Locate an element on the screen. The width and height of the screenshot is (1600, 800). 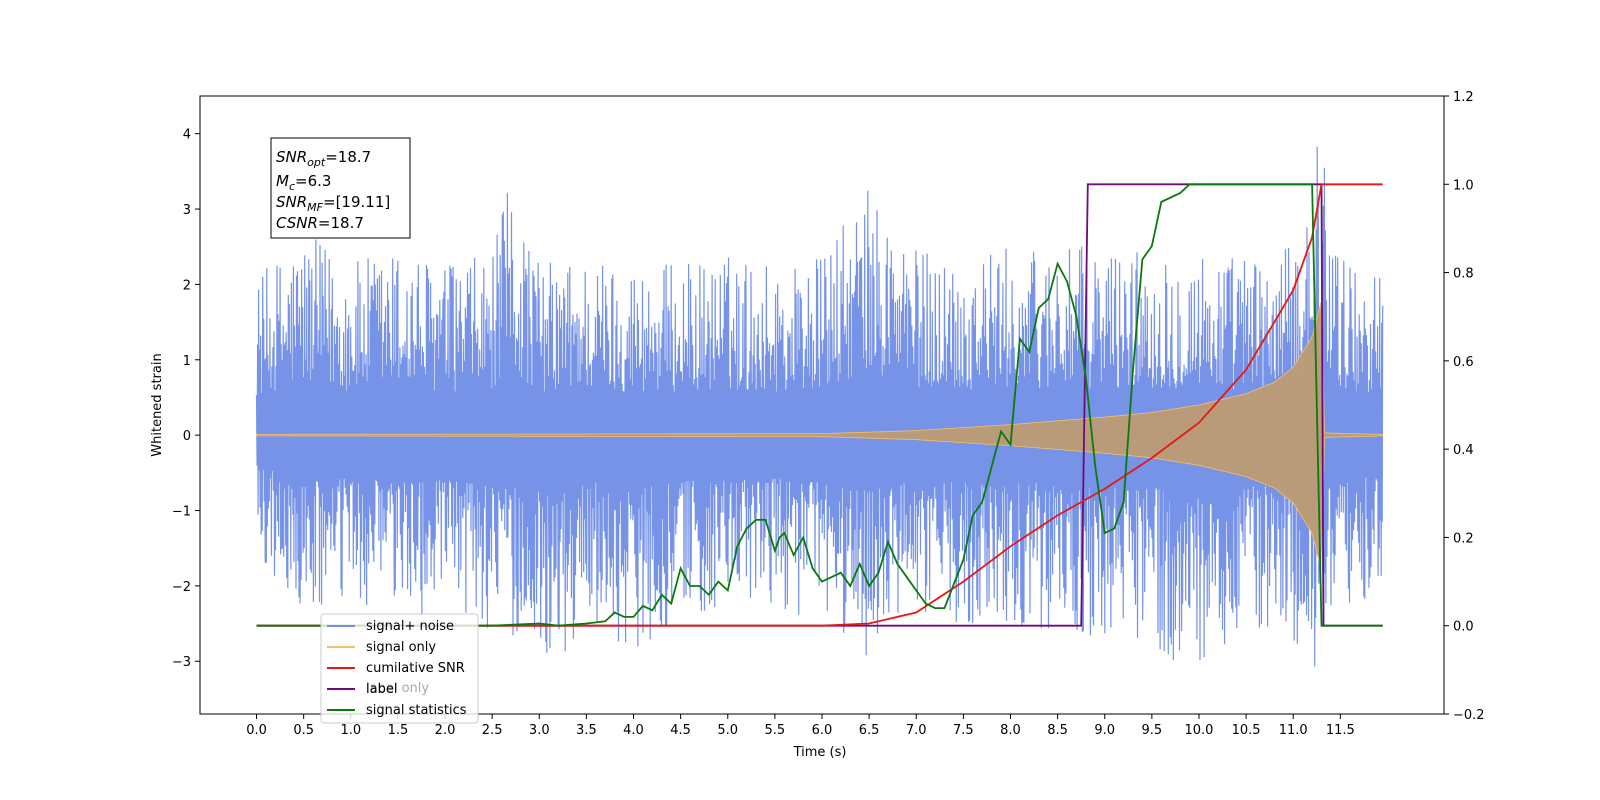
x-tick-label: 8.5 is located at coordinates (1057, 730).